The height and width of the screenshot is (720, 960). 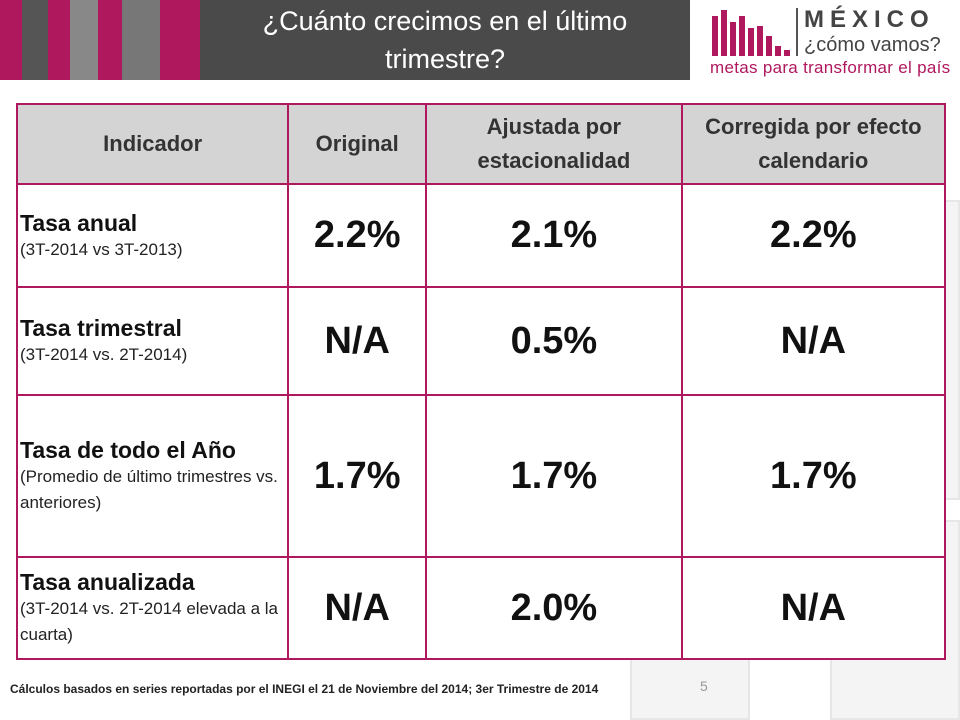 What do you see at coordinates (101, 328) in the screenshot?
I see `row-label: Tasa trimestral` at bounding box center [101, 328].